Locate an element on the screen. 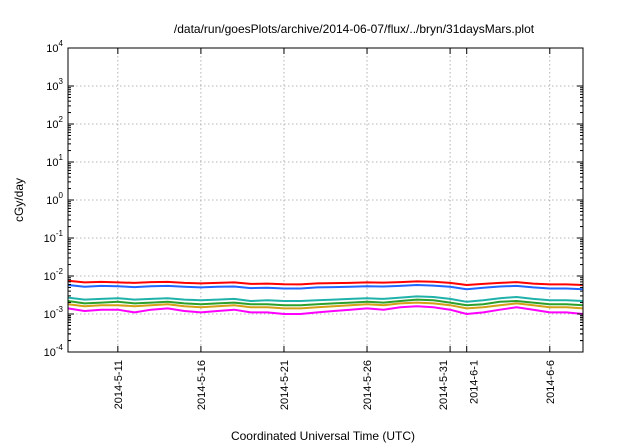  y-tick-exponent: -4 is located at coordinates (60, 347).